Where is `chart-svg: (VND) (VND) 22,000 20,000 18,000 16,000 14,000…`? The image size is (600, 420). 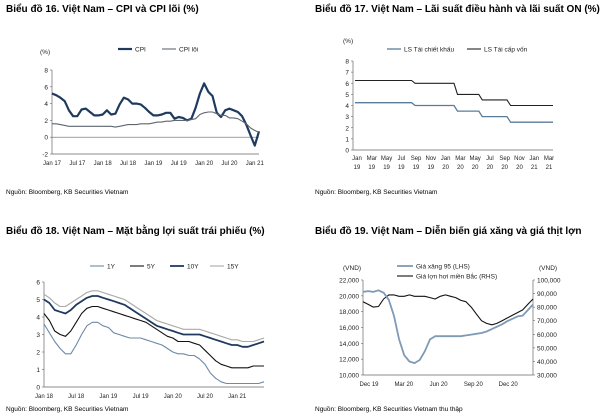
chart-svg: (VND) (VND) 22,000 20,000 18,000 16,000 14,000… is located at coordinates (450, 326).